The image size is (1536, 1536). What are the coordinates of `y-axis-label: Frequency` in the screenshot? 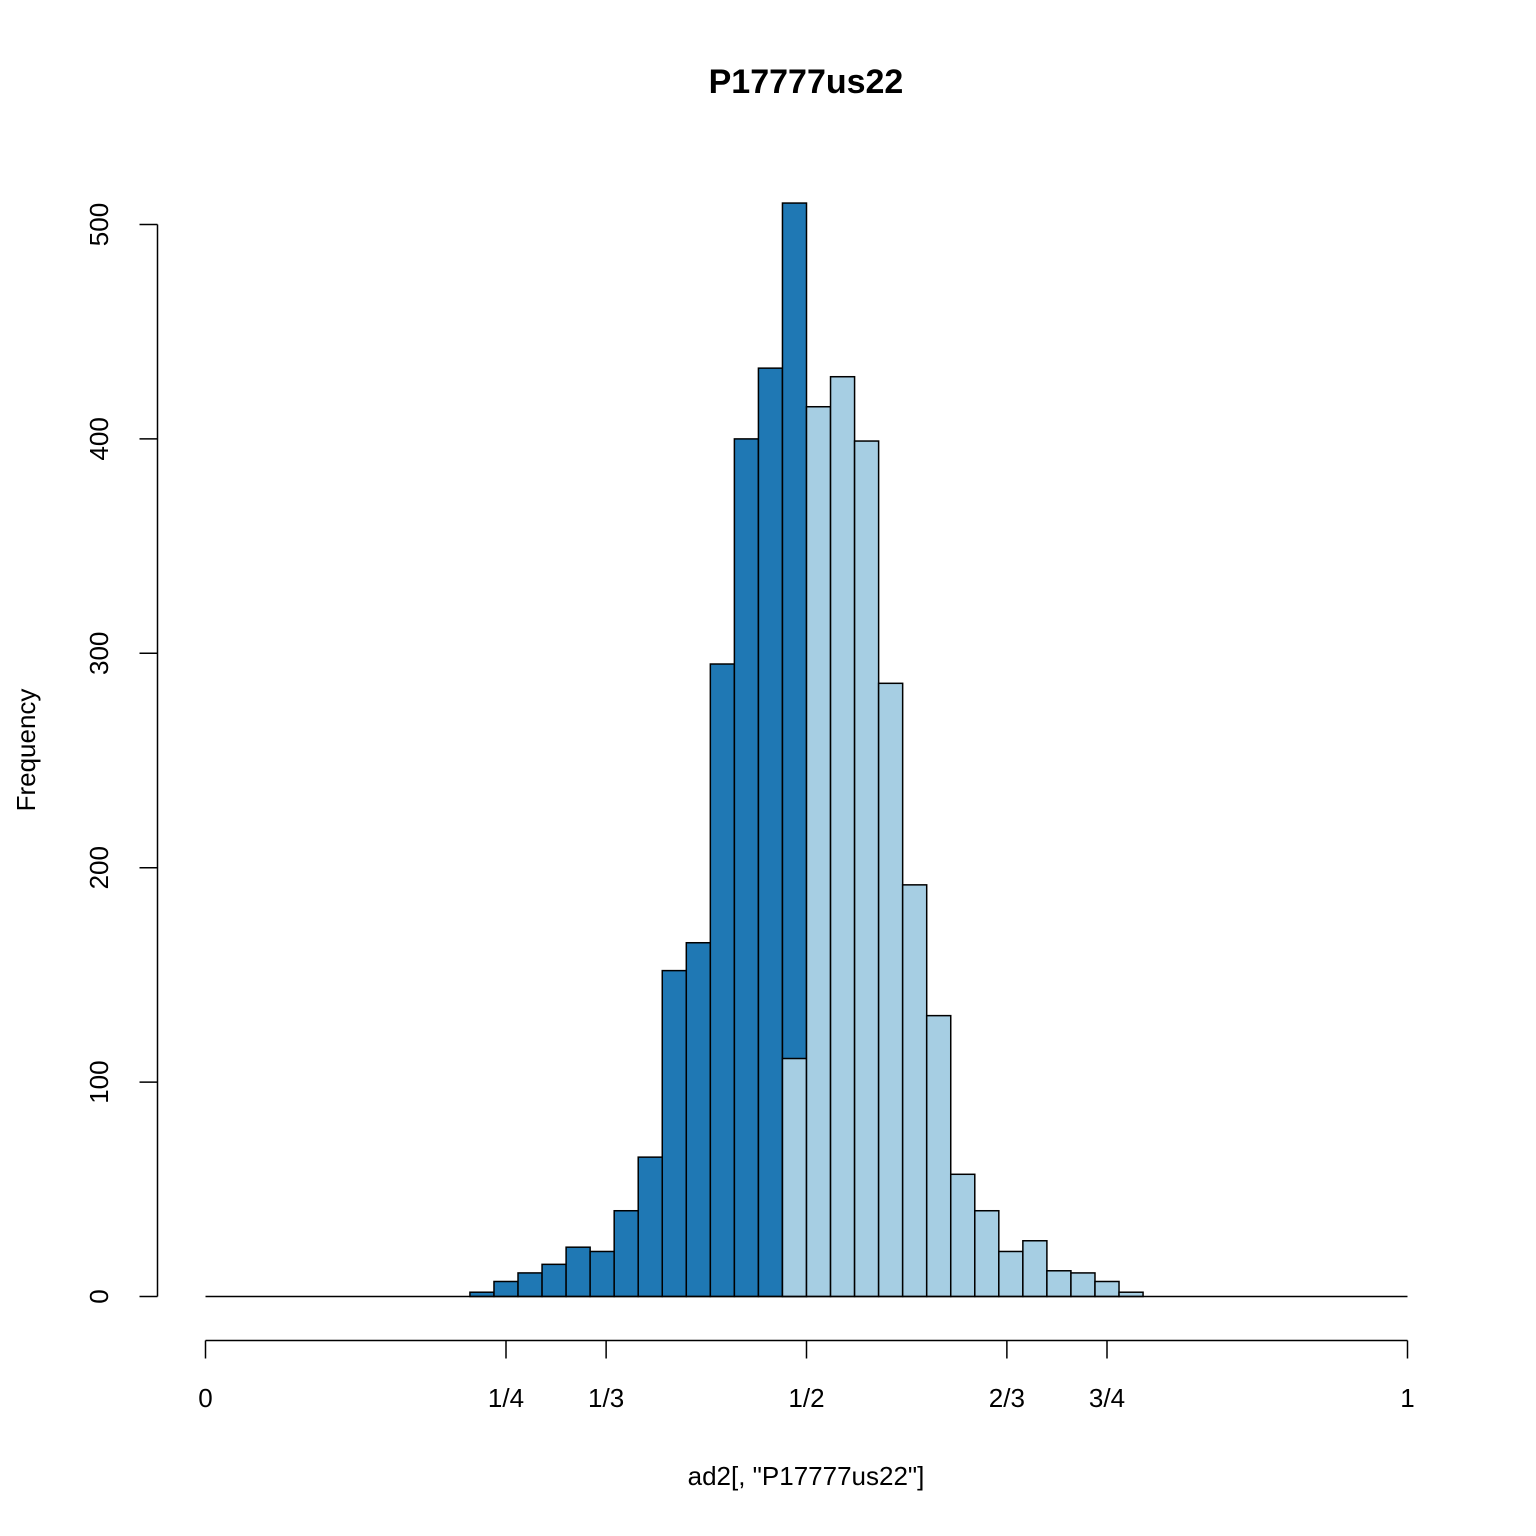 It's located at (26, 750).